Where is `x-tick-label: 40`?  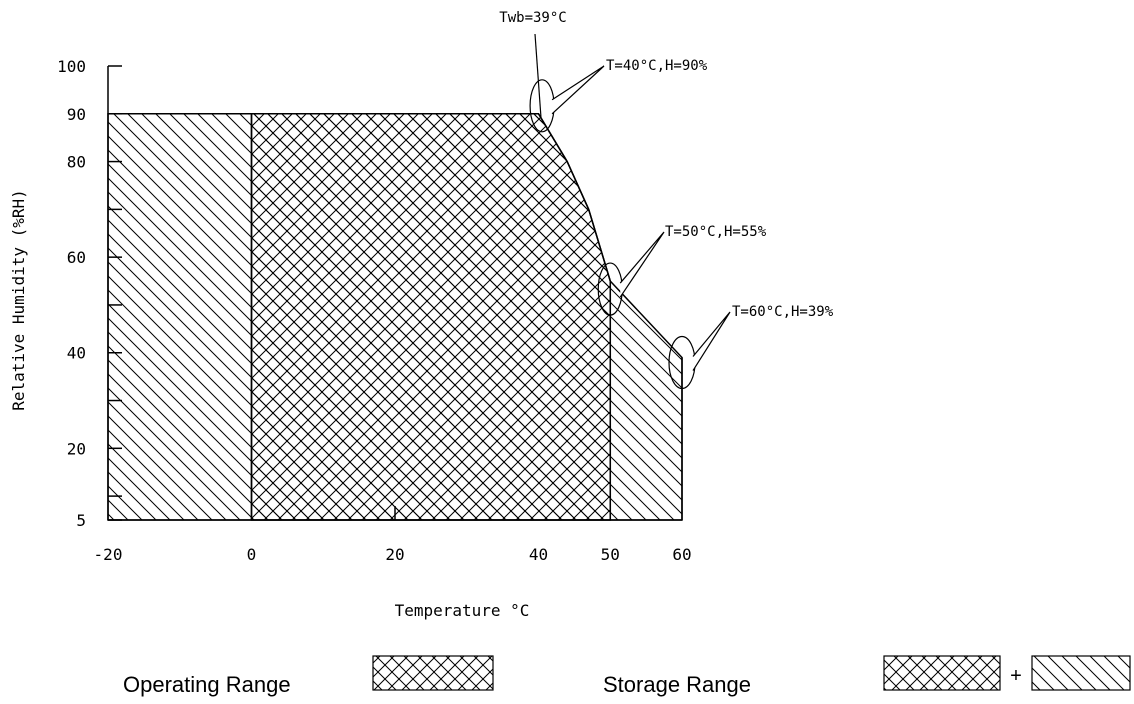
x-tick-label: 40 is located at coordinates (538, 554).